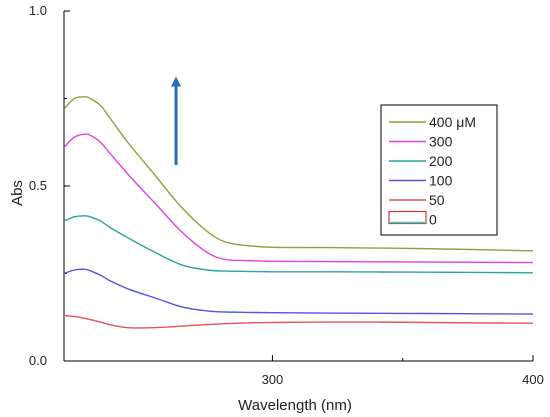 This screenshot has width=550, height=417. Describe the element at coordinates (441, 142) in the screenshot. I see `legend-label-1: 300` at that location.